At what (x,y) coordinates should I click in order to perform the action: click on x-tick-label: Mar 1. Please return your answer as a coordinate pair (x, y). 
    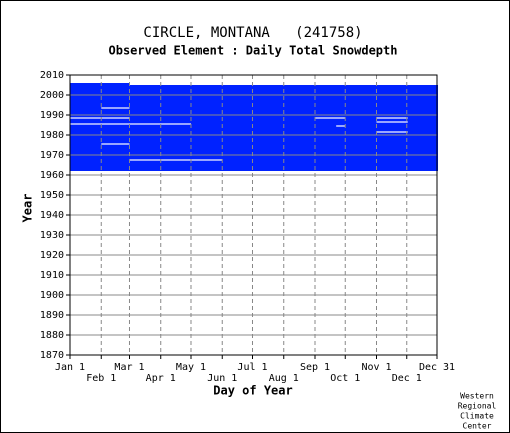
    Looking at the image, I should click on (129, 367).